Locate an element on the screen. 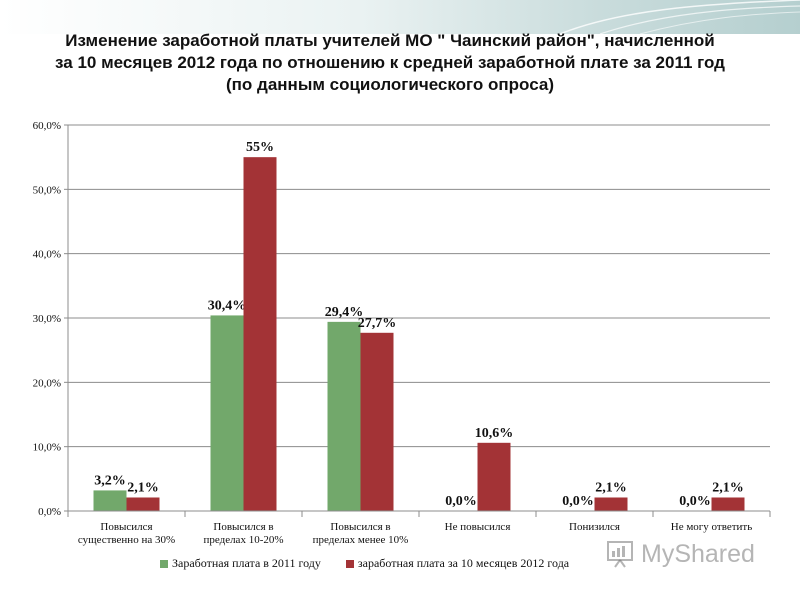 The height and width of the screenshot is (600, 800). decorative-wave-lines is located at coordinates (679, 17).